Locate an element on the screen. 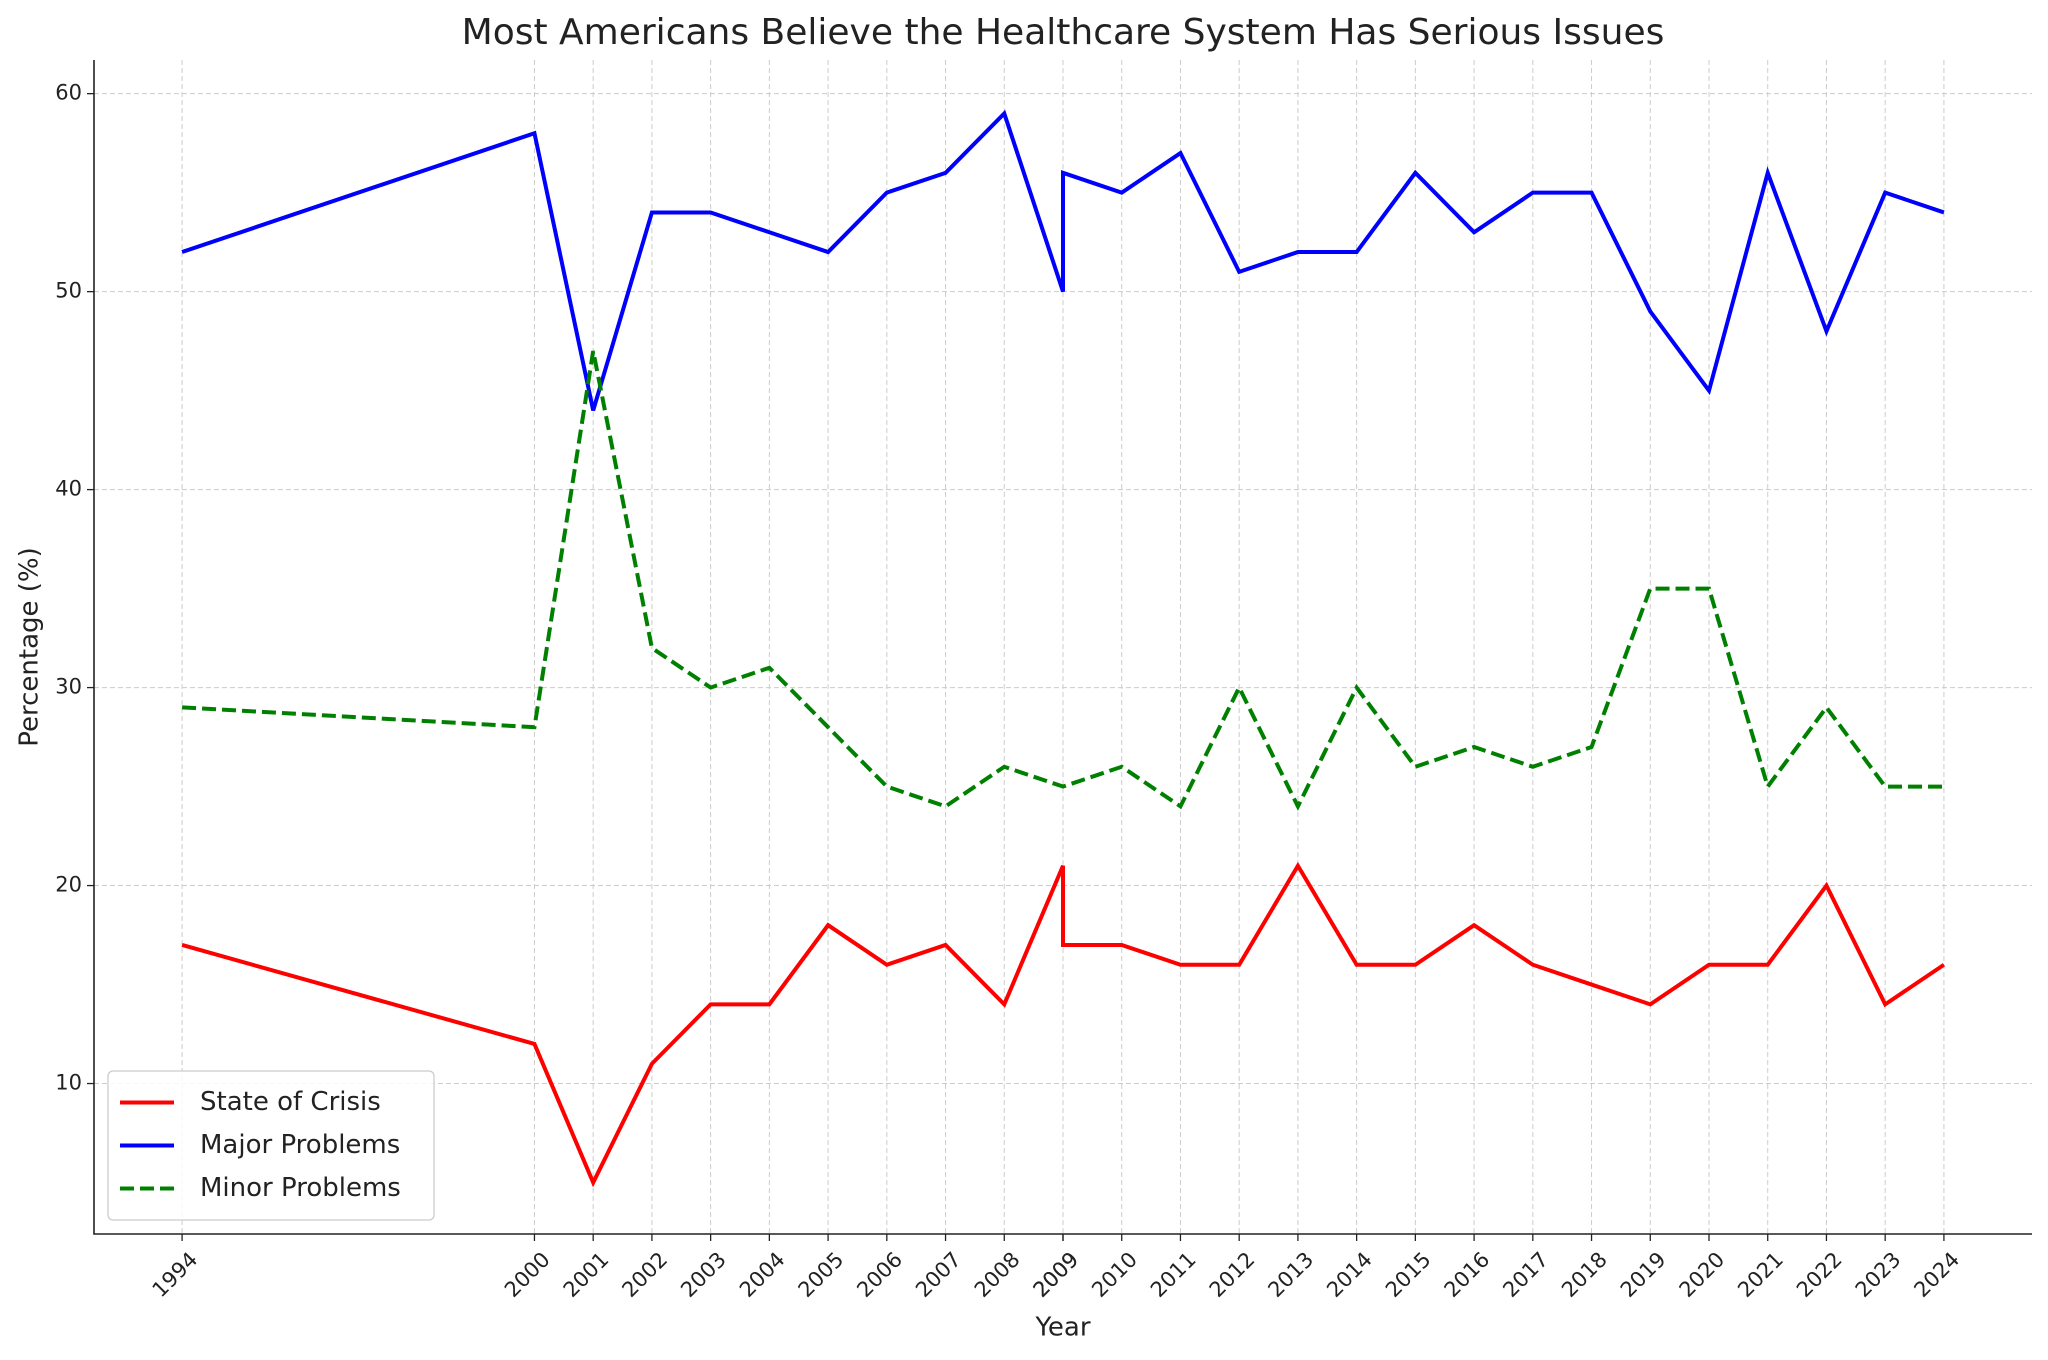 This screenshot has width=2048, height=1360. x-tick-label: 2005 is located at coordinates (821, 1274).